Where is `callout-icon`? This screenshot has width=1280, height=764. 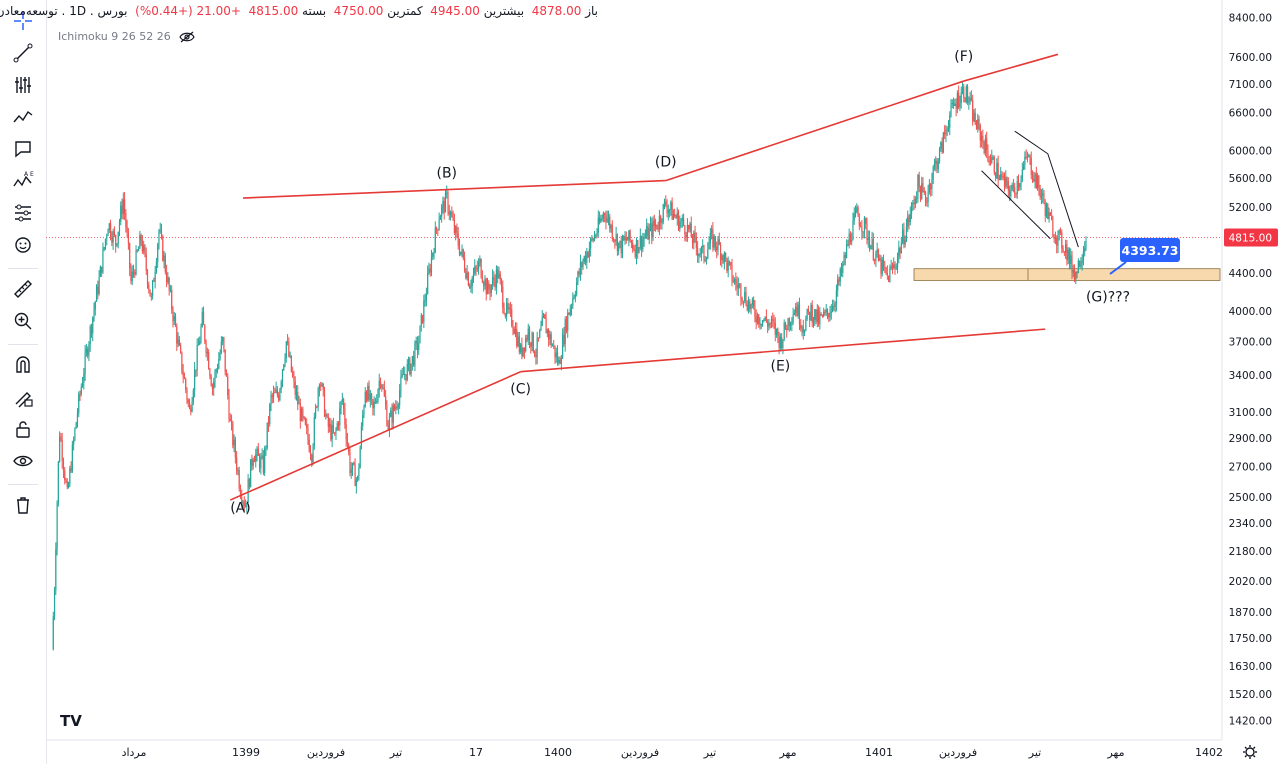
callout-icon is located at coordinates (23, 149).